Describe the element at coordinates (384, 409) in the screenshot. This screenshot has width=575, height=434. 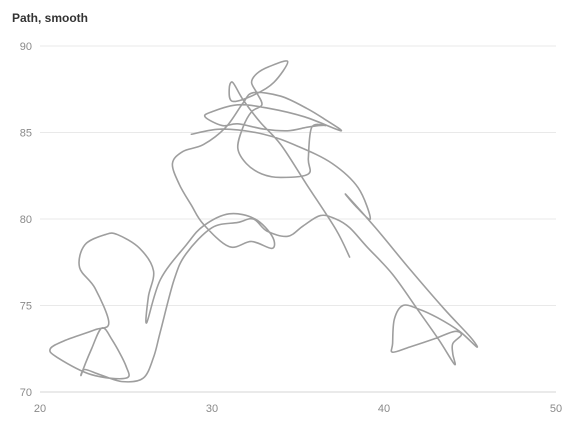
I see `x-tick-label-40: 40` at that location.